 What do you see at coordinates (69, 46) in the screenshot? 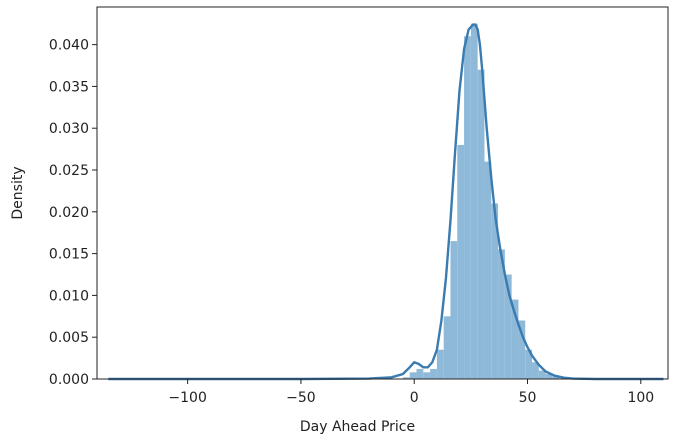
I see `y-tick-label: 0.040` at bounding box center [69, 46].